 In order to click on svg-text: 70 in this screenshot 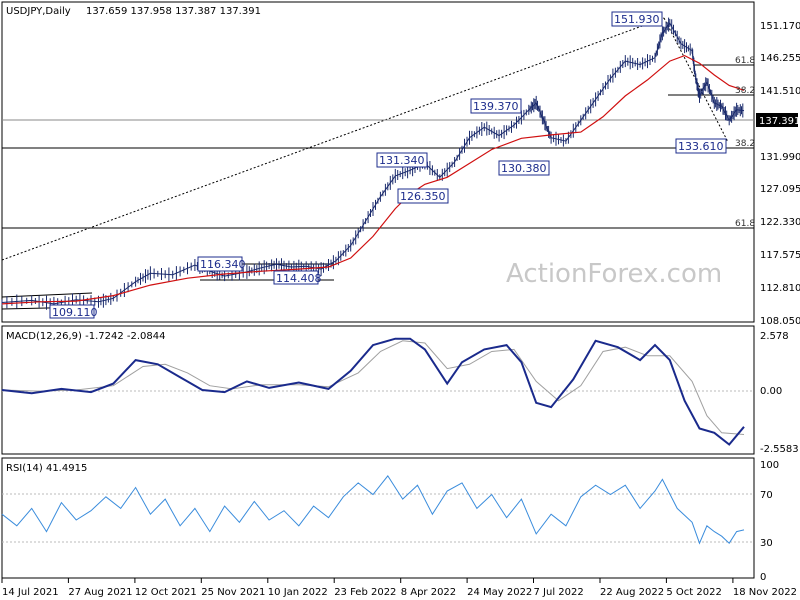, I will do `click(766, 495)`.